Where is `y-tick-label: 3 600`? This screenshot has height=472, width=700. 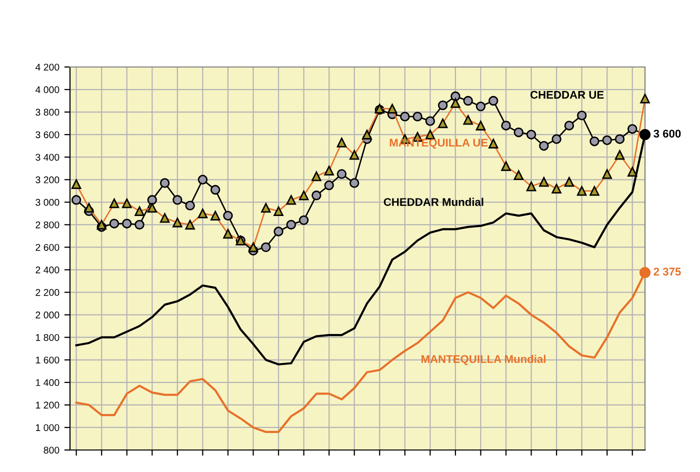
y-tick-label: 3 600 is located at coordinates (48, 134).